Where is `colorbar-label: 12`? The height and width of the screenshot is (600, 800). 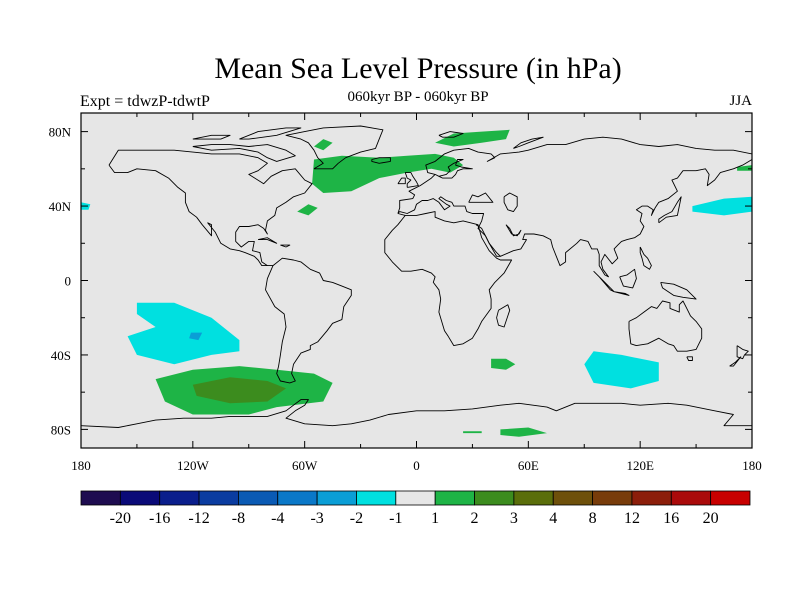
colorbar-label: 12 is located at coordinates (632, 518).